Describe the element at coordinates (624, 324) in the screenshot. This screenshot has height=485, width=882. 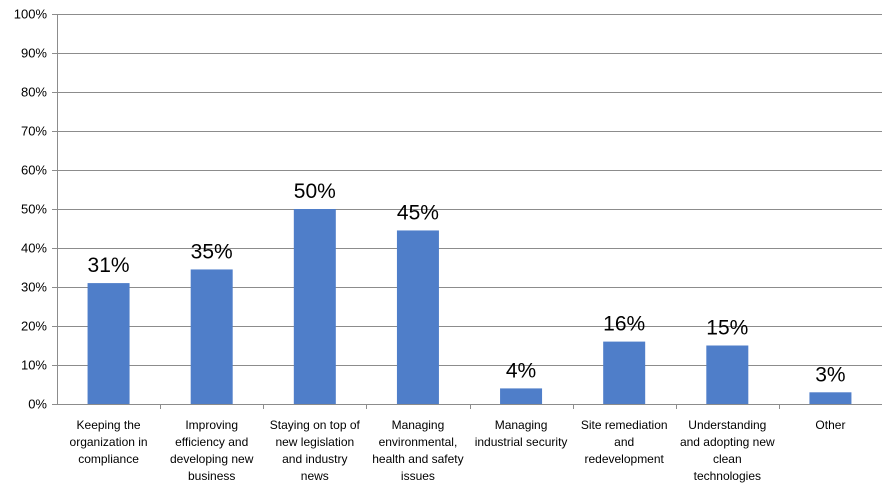
I see `data-label: 16%` at that location.